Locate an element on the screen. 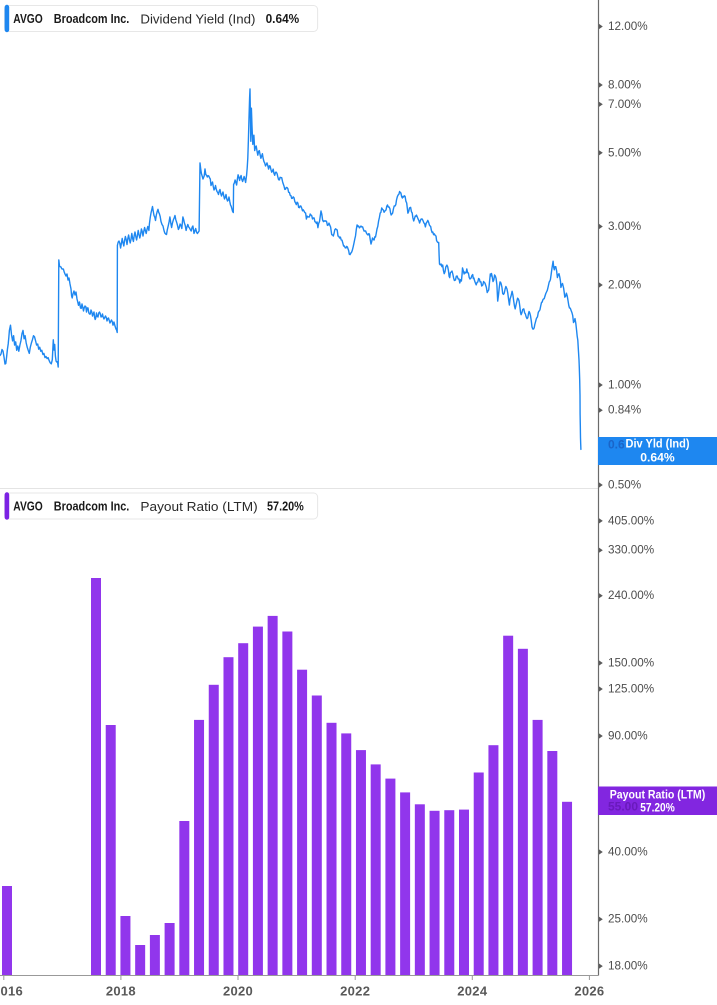 The image size is (717, 1005). svg-text: 5.00% is located at coordinates (624, 152).